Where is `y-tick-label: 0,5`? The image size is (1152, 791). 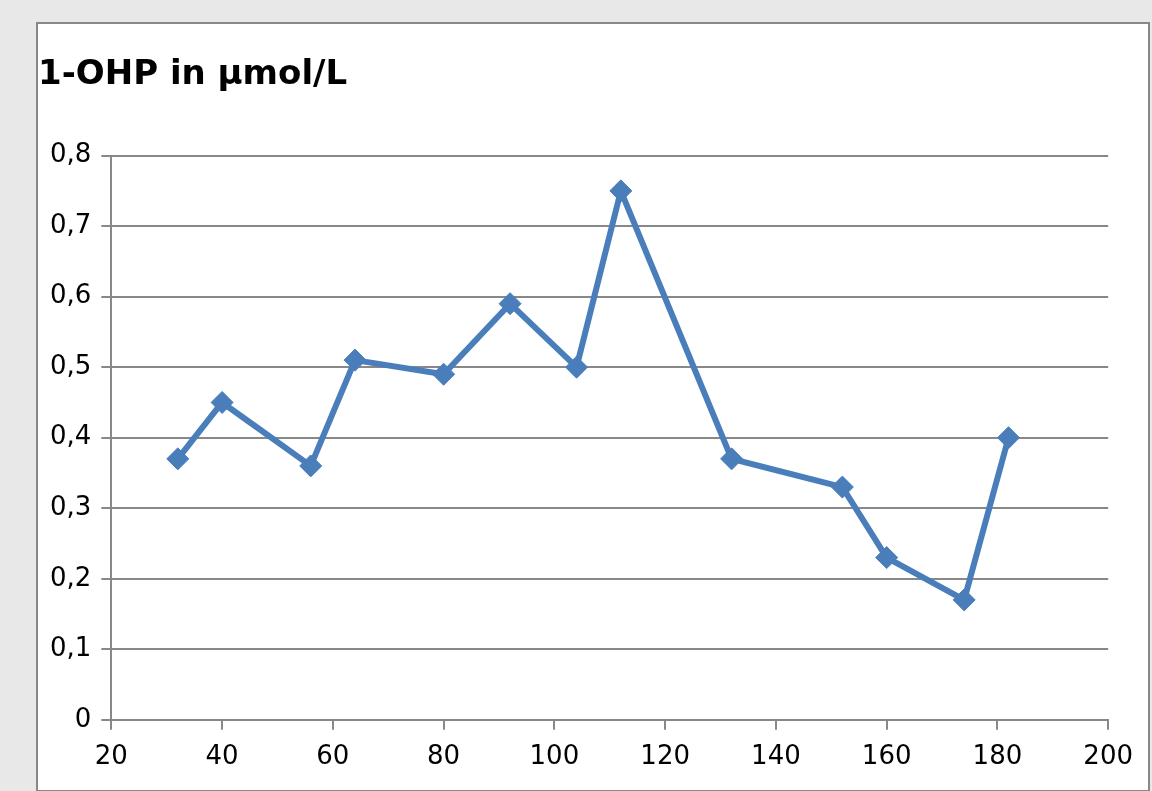
y-tick-label: 0,5 is located at coordinates (70, 364).